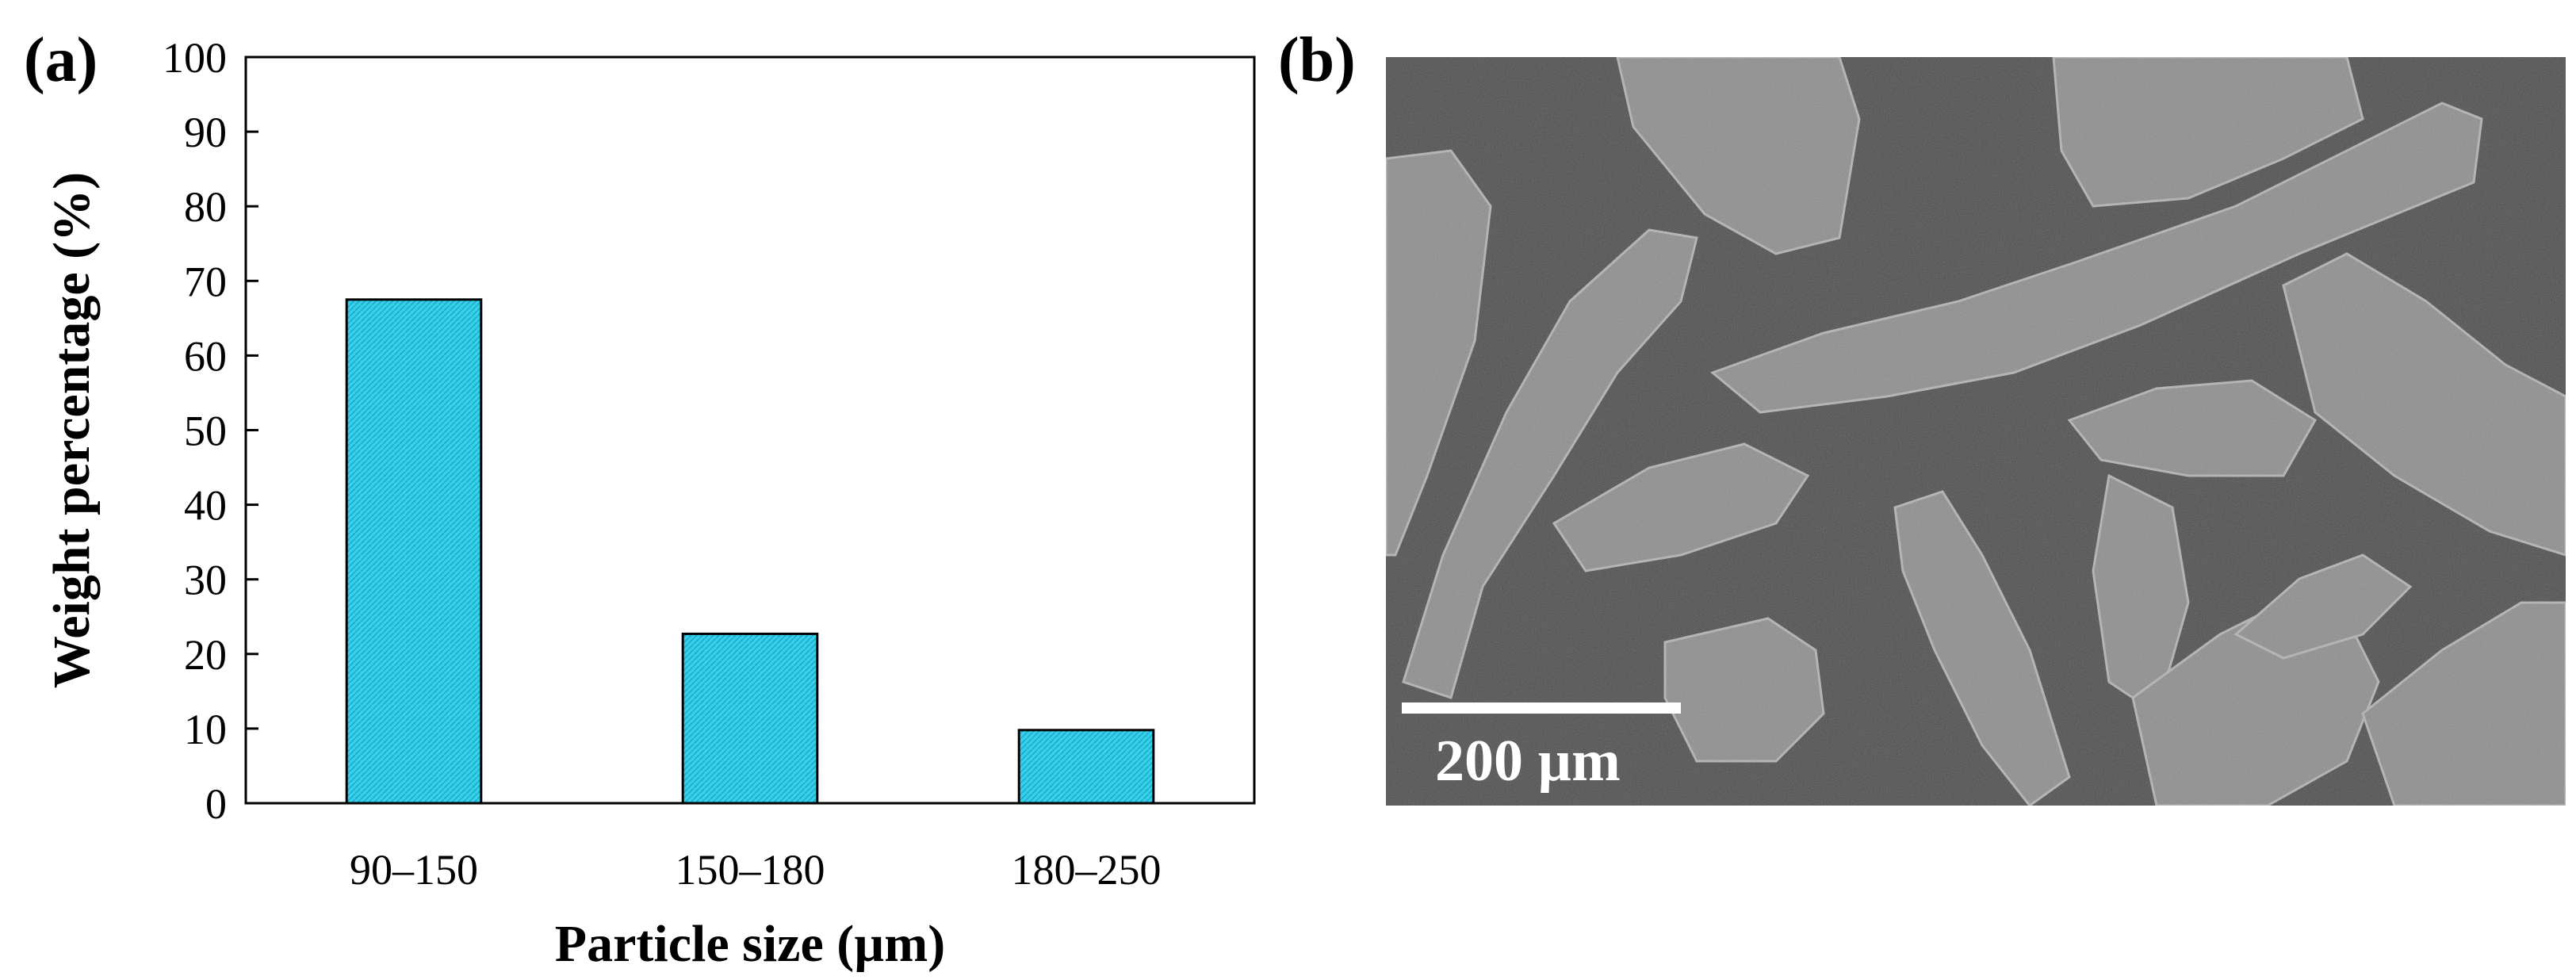 The width and height of the screenshot is (2576, 980). What do you see at coordinates (750, 944) in the screenshot?
I see `x-axis-title: Particle size (µm)` at bounding box center [750, 944].